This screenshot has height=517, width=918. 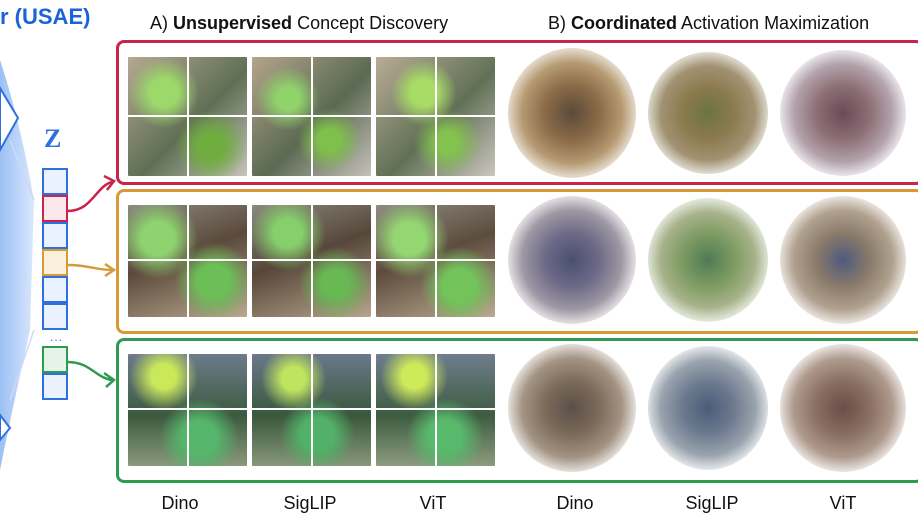 I want to click on col-label-b-dino: Dino, so click(x=575, y=503).